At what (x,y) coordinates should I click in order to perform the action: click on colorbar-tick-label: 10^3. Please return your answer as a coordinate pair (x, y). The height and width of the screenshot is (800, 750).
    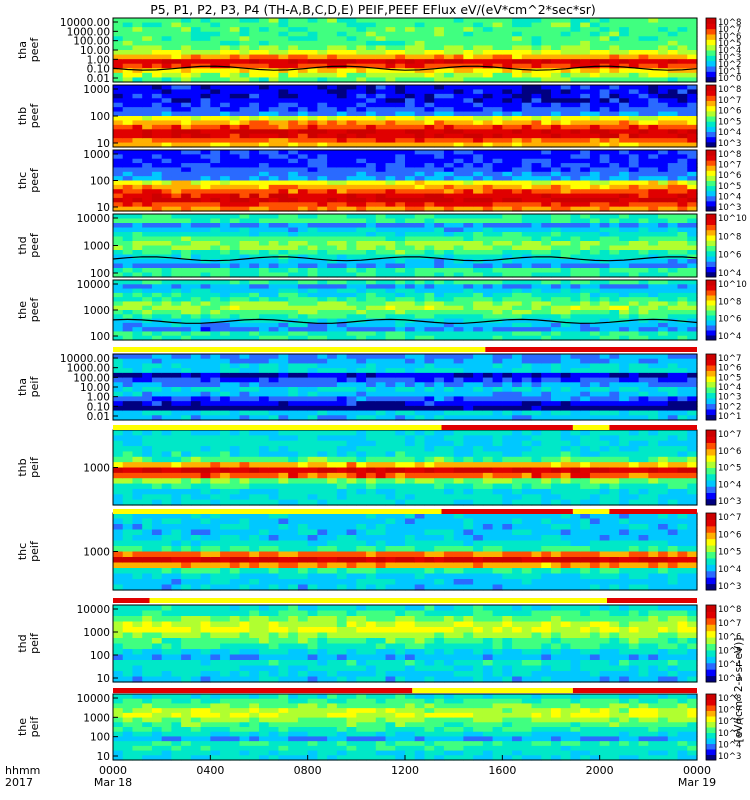
    Looking at the image, I should click on (729, 208).